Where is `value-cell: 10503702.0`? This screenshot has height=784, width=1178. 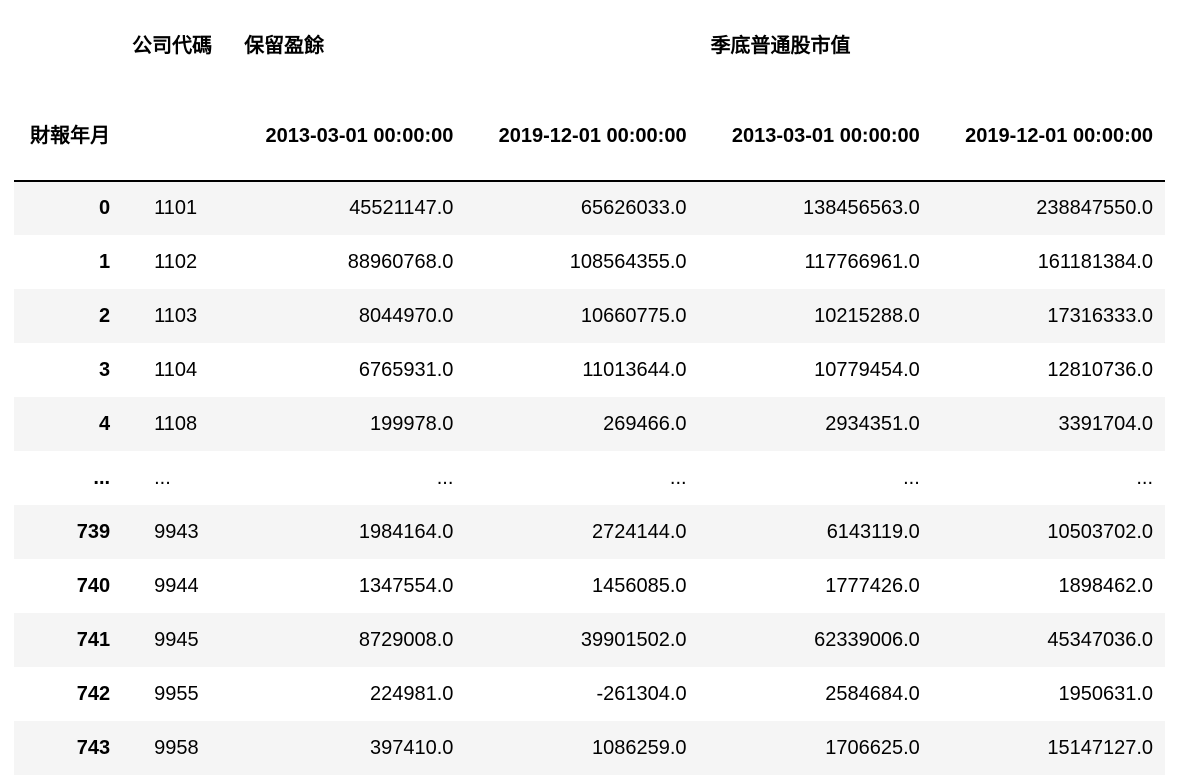
value-cell: 10503702.0 is located at coordinates (1100, 531).